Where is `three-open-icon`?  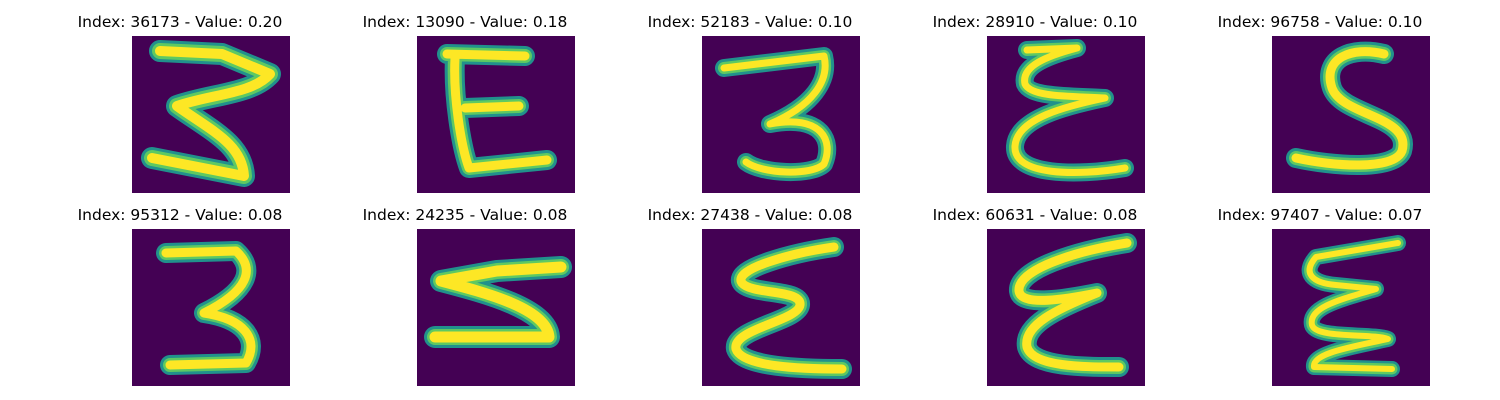 three-open-icon is located at coordinates (211, 113).